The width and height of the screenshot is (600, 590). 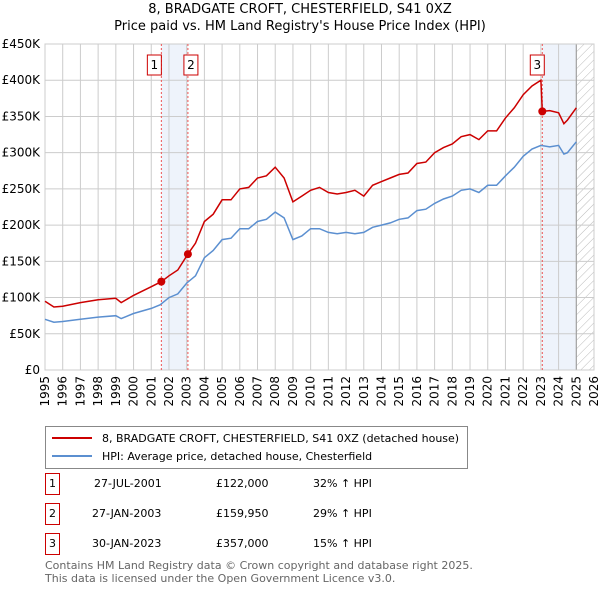 What do you see at coordinates (25, 334) in the screenshot?
I see `y-tick-label: £50K` at bounding box center [25, 334].